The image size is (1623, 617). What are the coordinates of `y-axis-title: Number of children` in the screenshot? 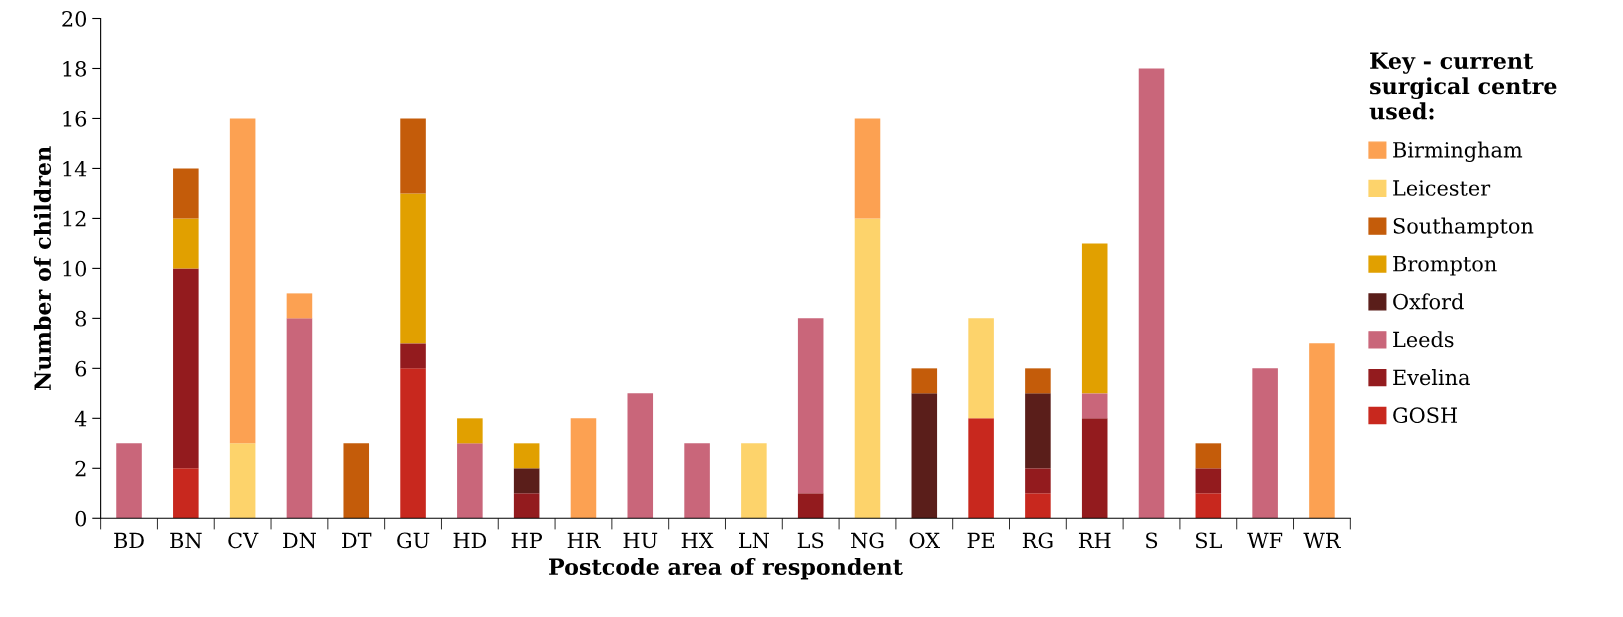 It's located at (42, 268).